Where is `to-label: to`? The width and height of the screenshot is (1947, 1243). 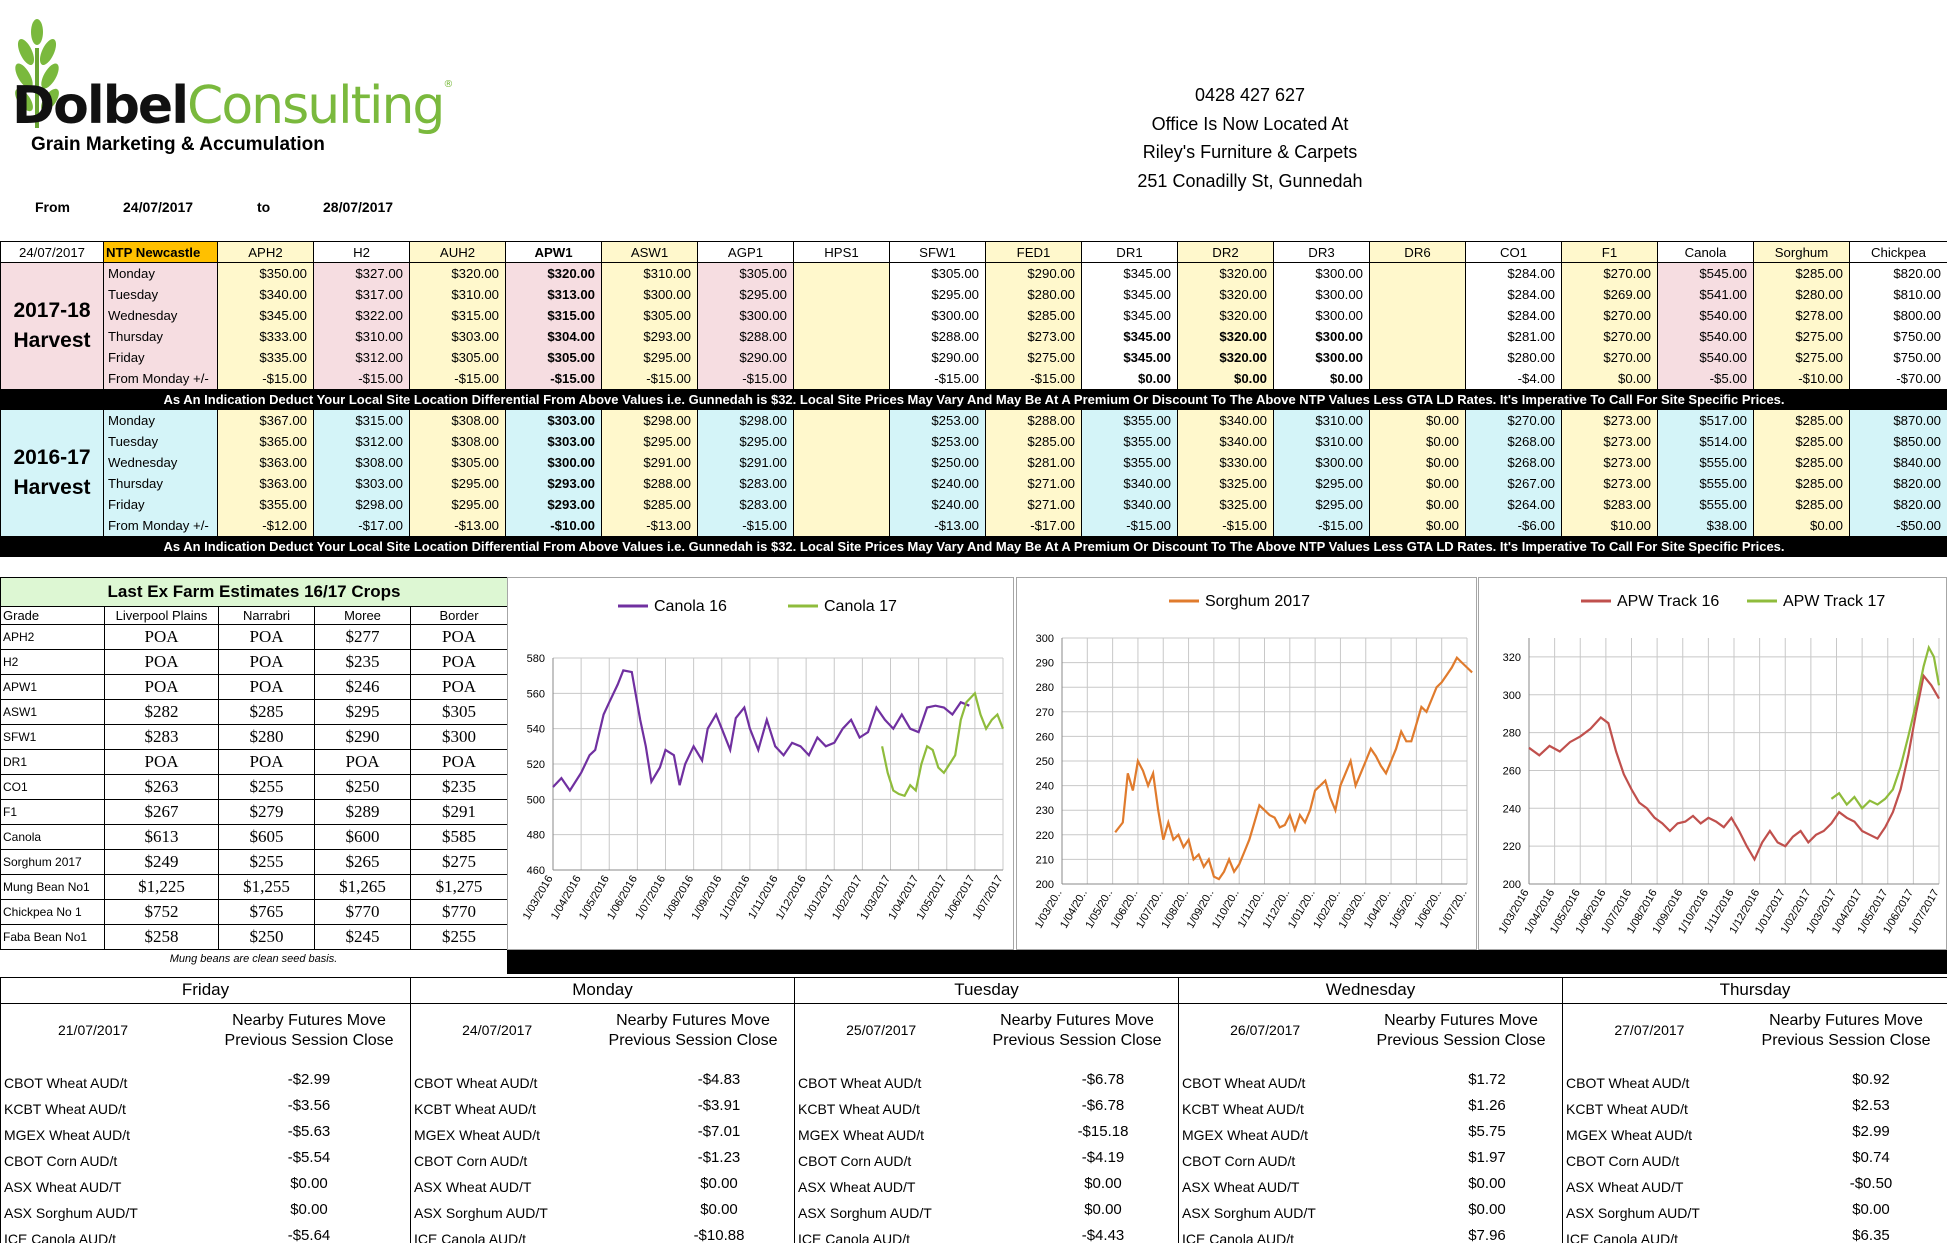 to-label: to is located at coordinates (264, 207).